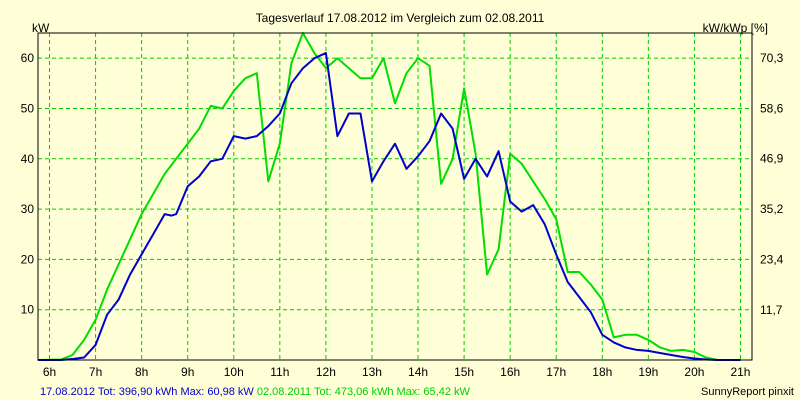  What do you see at coordinates (464, 372) in the screenshot?
I see `x-tick-label: 15h` at bounding box center [464, 372].